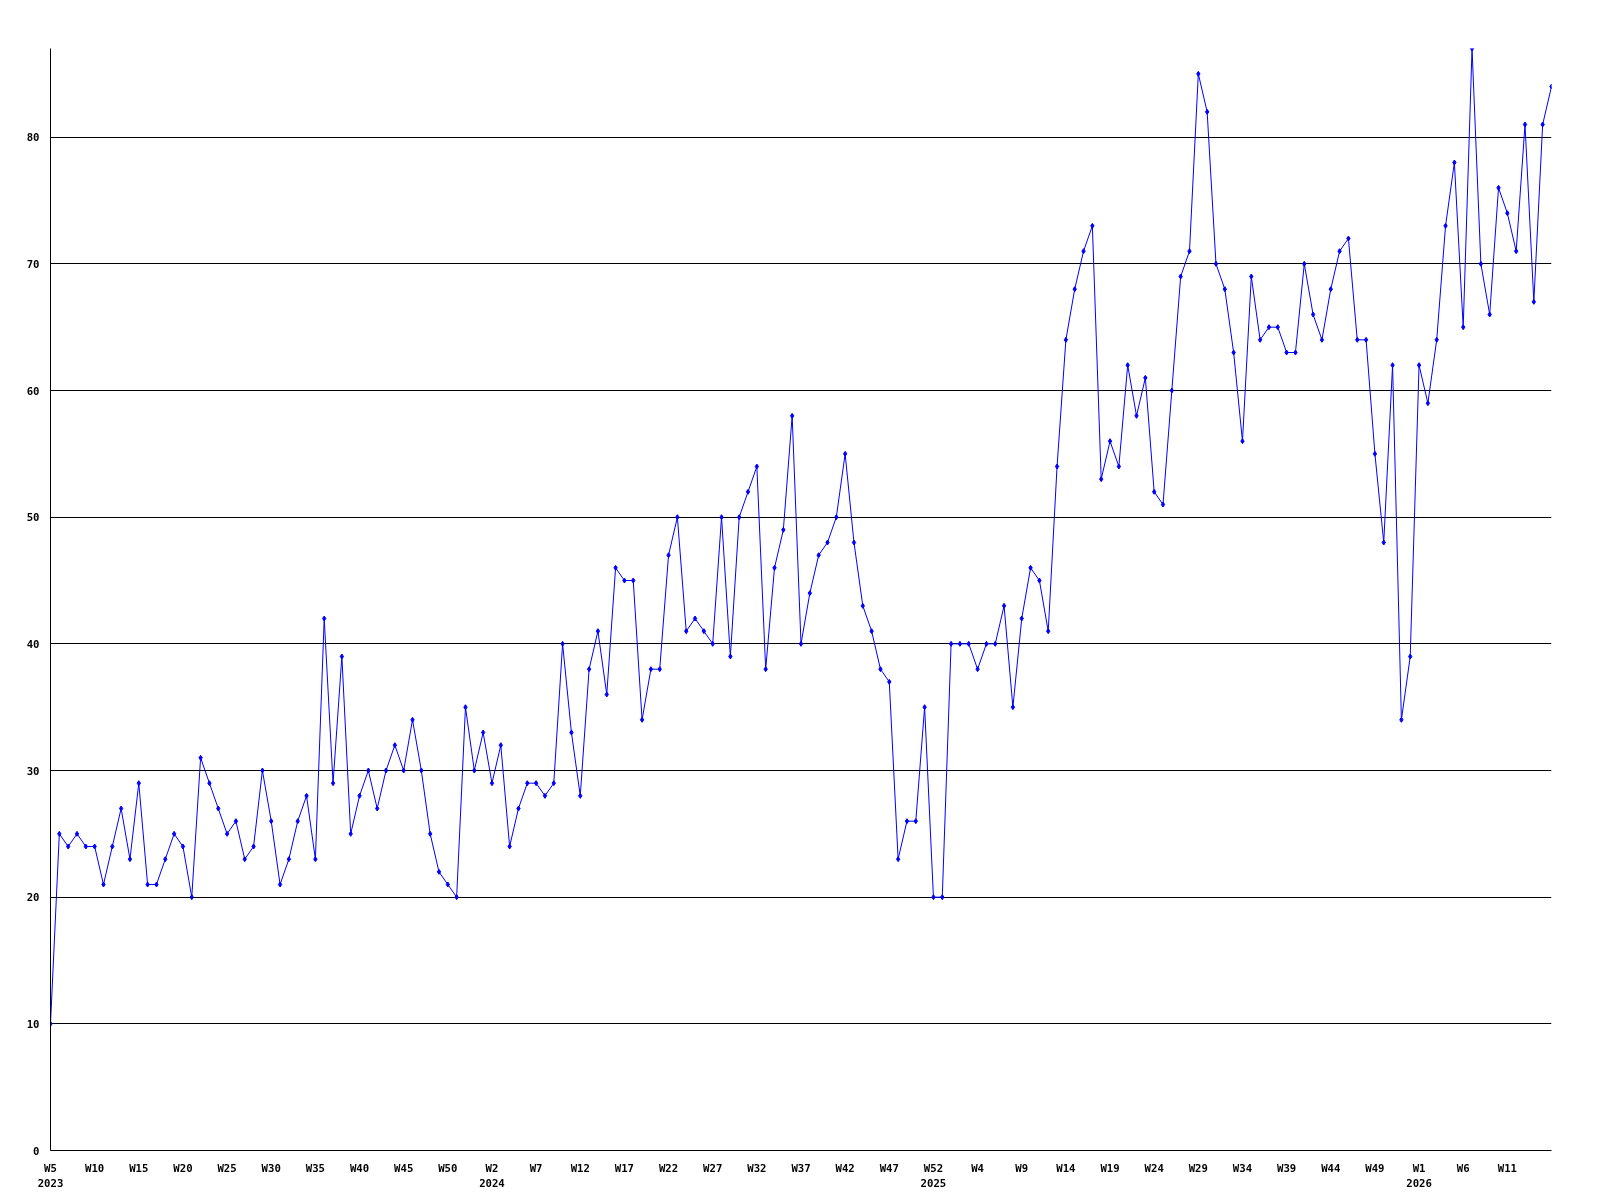  What do you see at coordinates (1507, 1168) in the screenshot?
I see `x-tick-label: W11` at bounding box center [1507, 1168].